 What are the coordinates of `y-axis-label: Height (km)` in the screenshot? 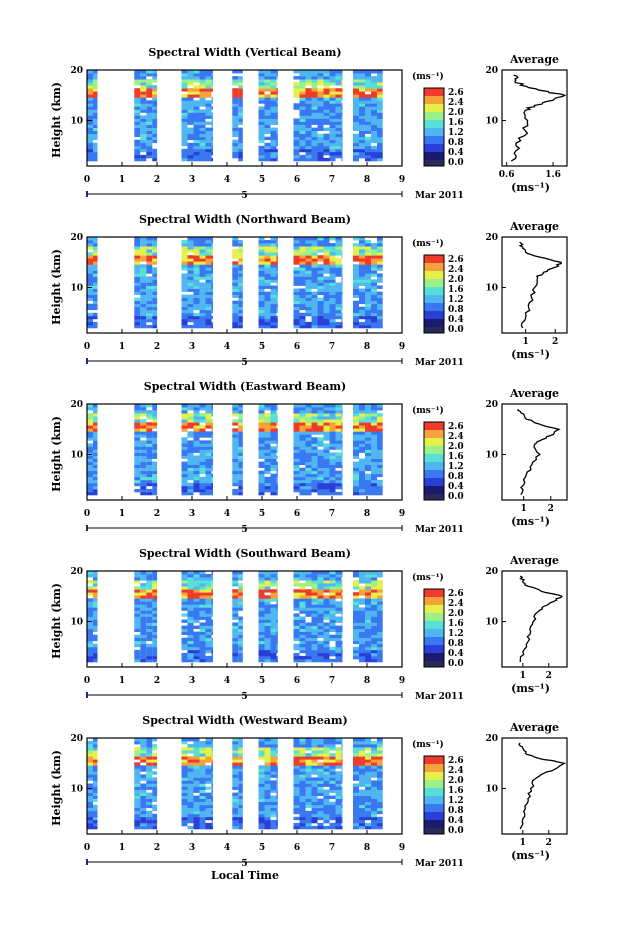 It's located at (56, 454).